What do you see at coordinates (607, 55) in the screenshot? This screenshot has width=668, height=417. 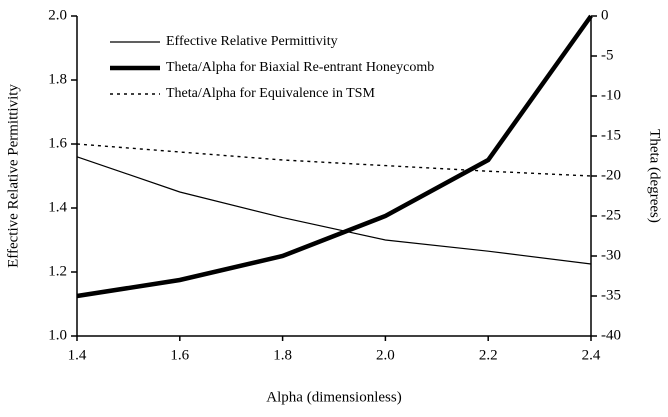 I see `y2-tick-label: -5` at bounding box center [607, 55].